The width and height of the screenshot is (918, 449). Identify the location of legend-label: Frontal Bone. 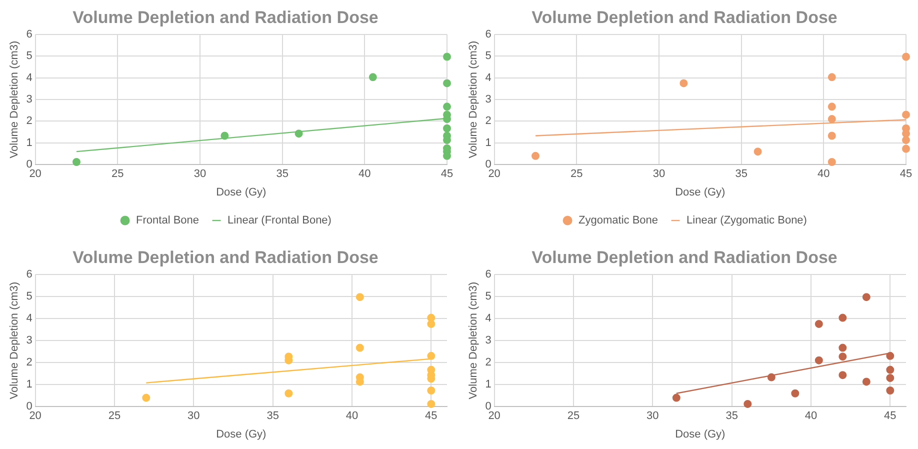
(168, 220).